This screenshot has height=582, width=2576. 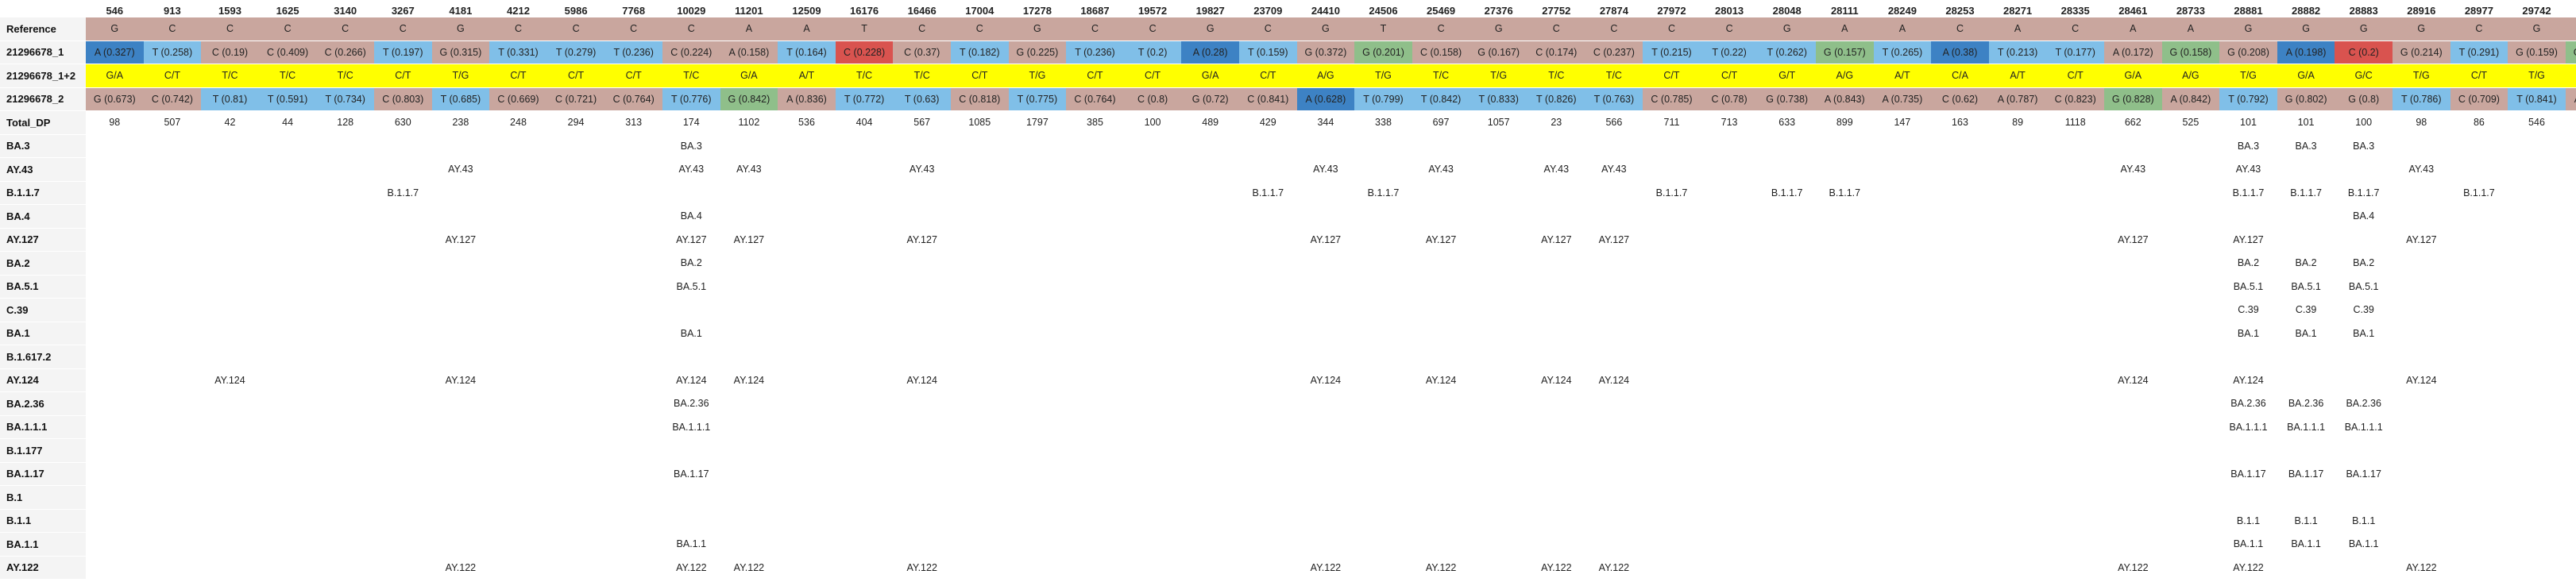 What do you see at coordinates (1902, 122) in the screenshot?
I see `table-cell: 147` at bounding box center [1902, 122].